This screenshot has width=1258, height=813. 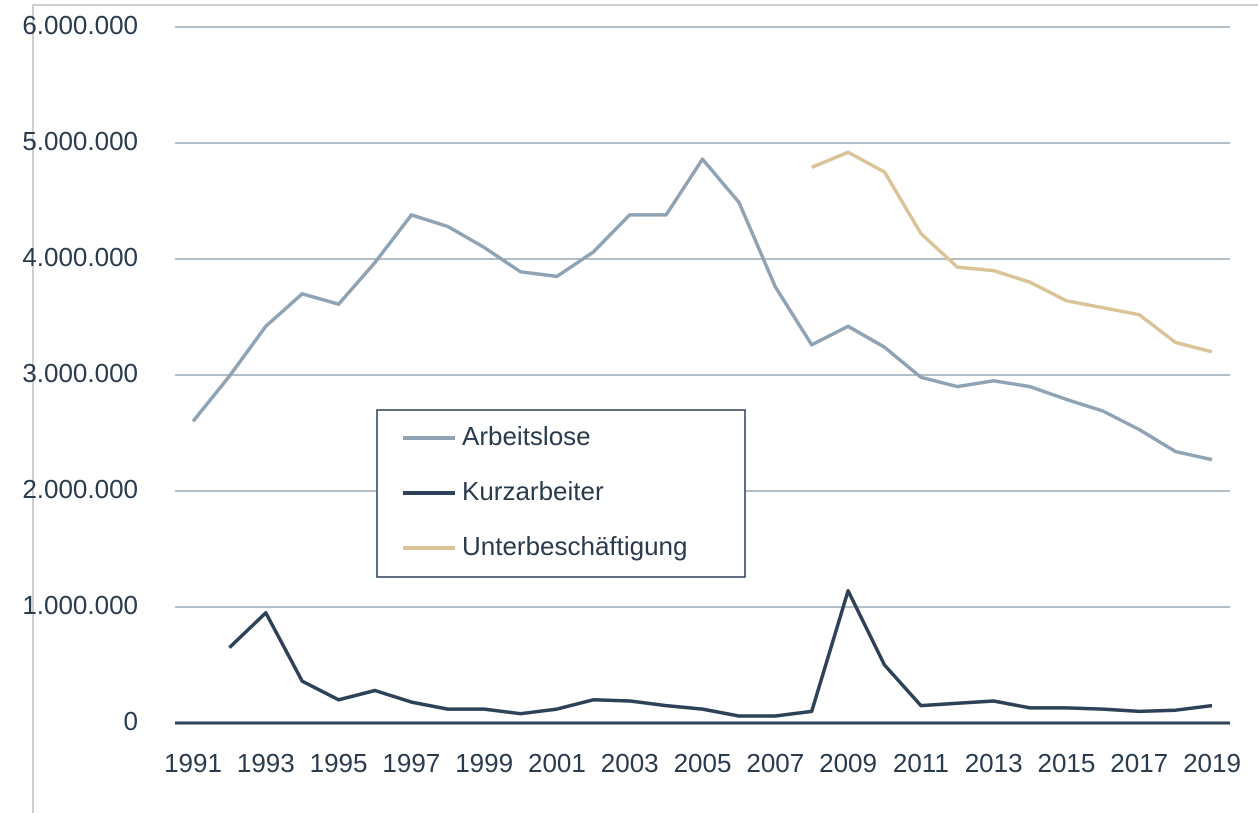 What do you see at coordinates (533, 491) in the screenshot?
I see `legend-label: Kurzarbeiter` at bounding box center [533, 491].